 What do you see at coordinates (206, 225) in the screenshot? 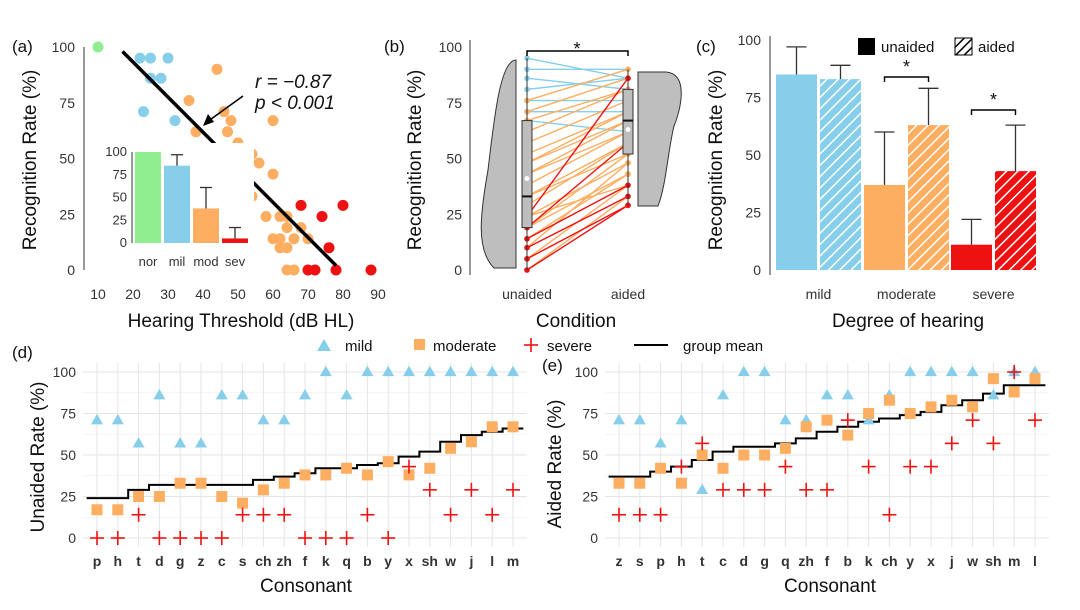
I see `panel-a-inset-bar-mod` at bounding box center [206, 225].